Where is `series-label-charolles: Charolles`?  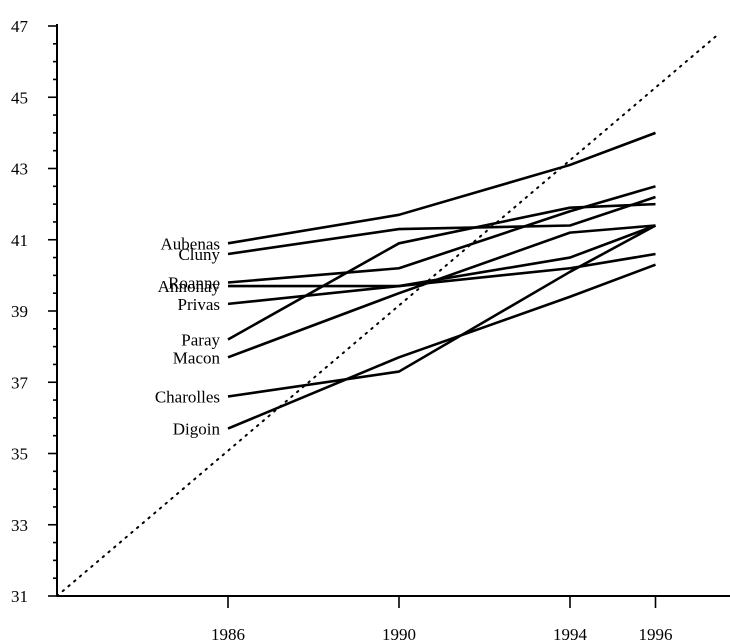
series-label-charolles: Charolles is located at coordinates (187, 397).